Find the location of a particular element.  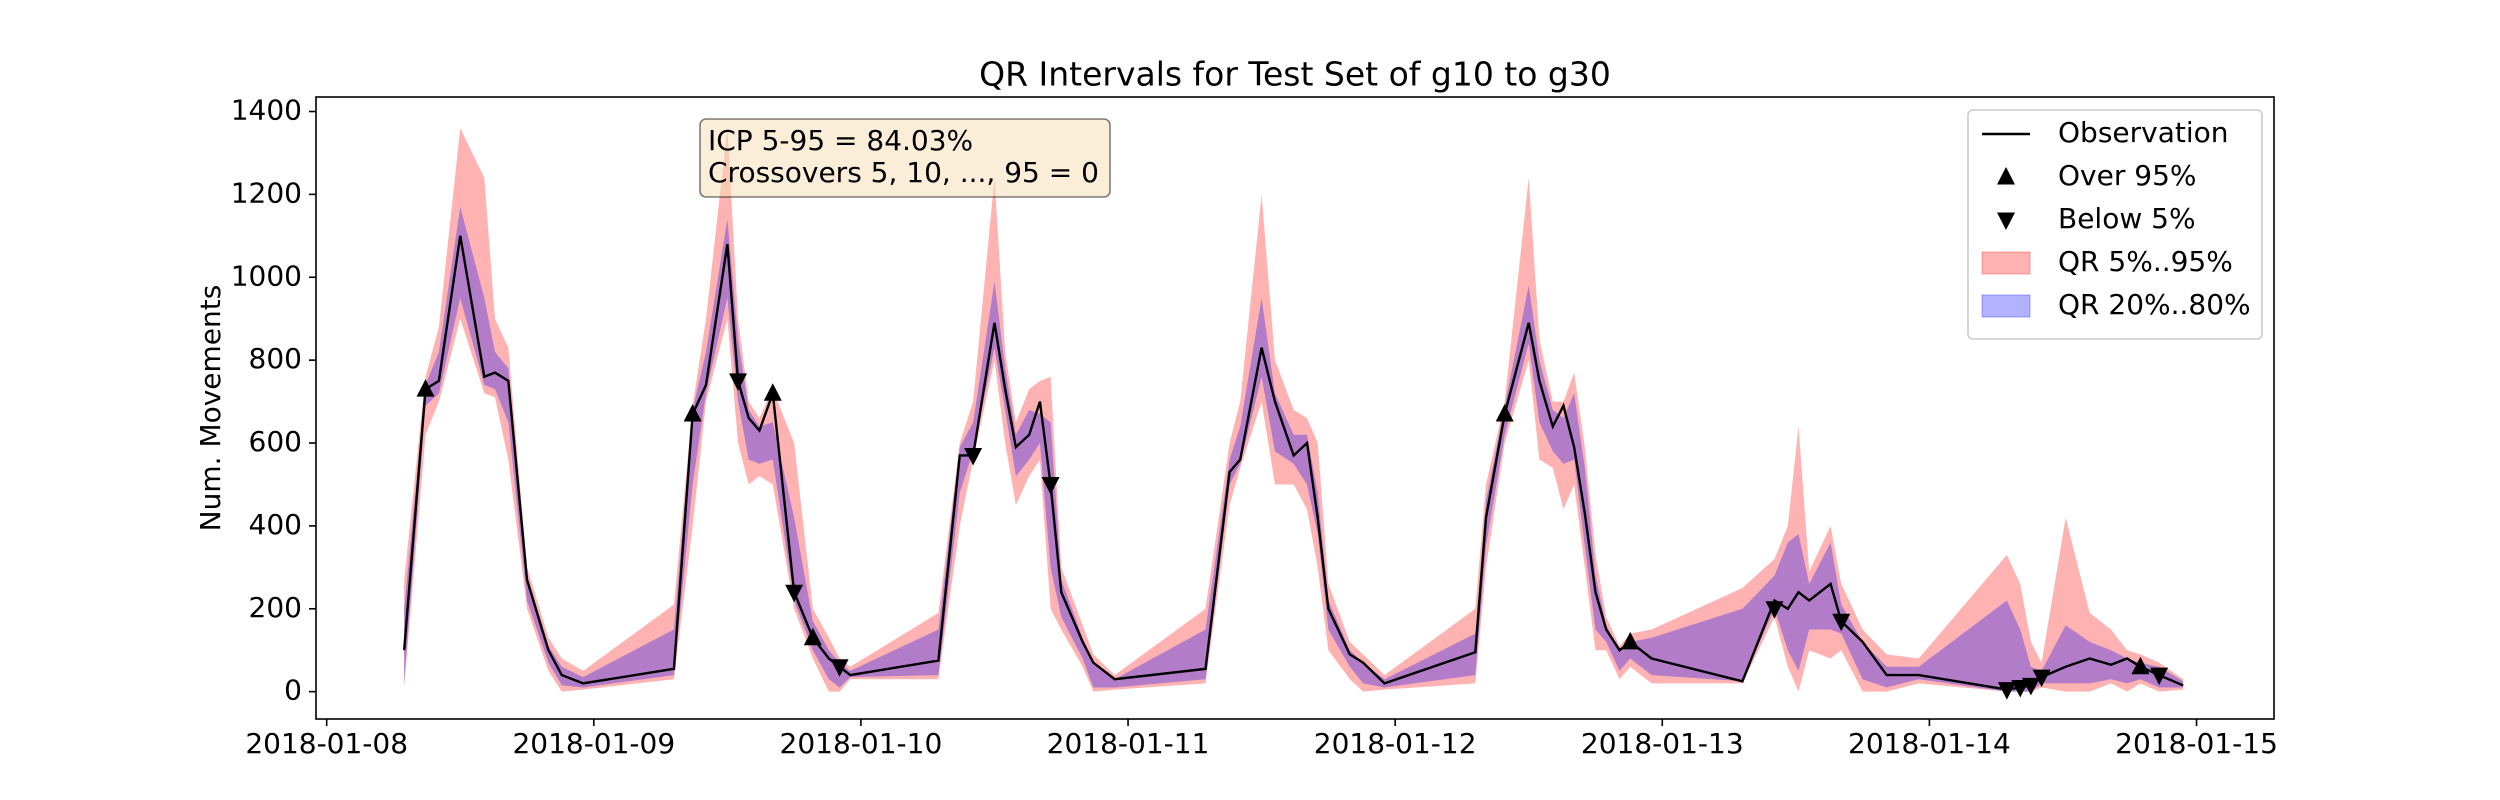

x-tick-label: 2018-01-14 is located at coordinates (1929, 743).